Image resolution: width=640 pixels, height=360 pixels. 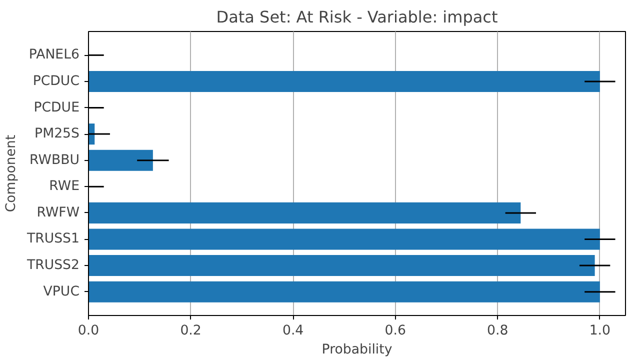 What do you see at coordinates (56, 81) in the screenshot?
I see `y-tick-label: PCDUC` at bounding box center [56, 81].